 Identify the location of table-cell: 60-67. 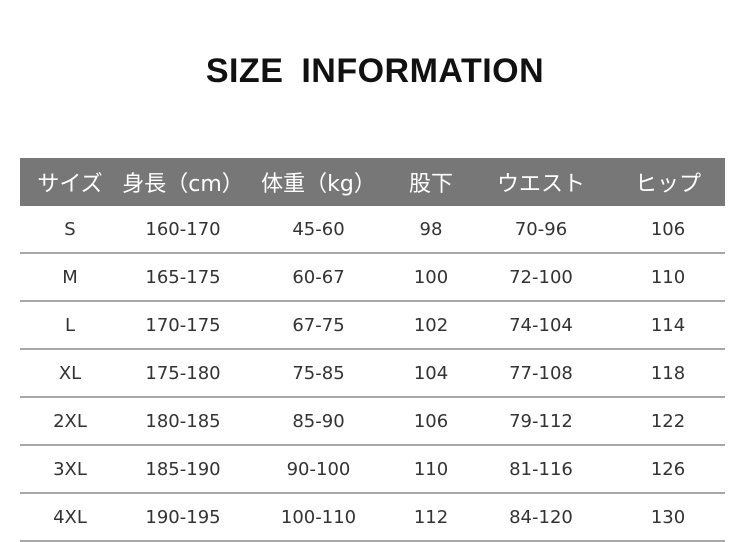
(318, 277).